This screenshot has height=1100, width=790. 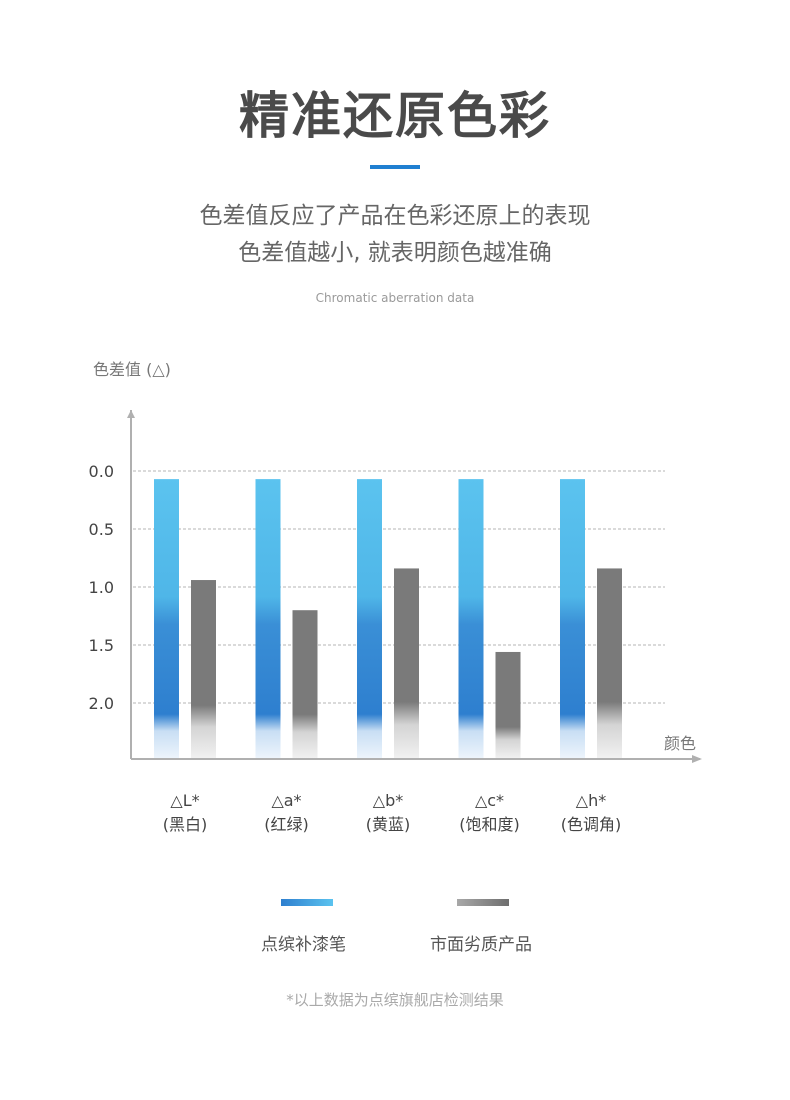 I want to click on legend-swatch-brand, so click(x=307, y=902).